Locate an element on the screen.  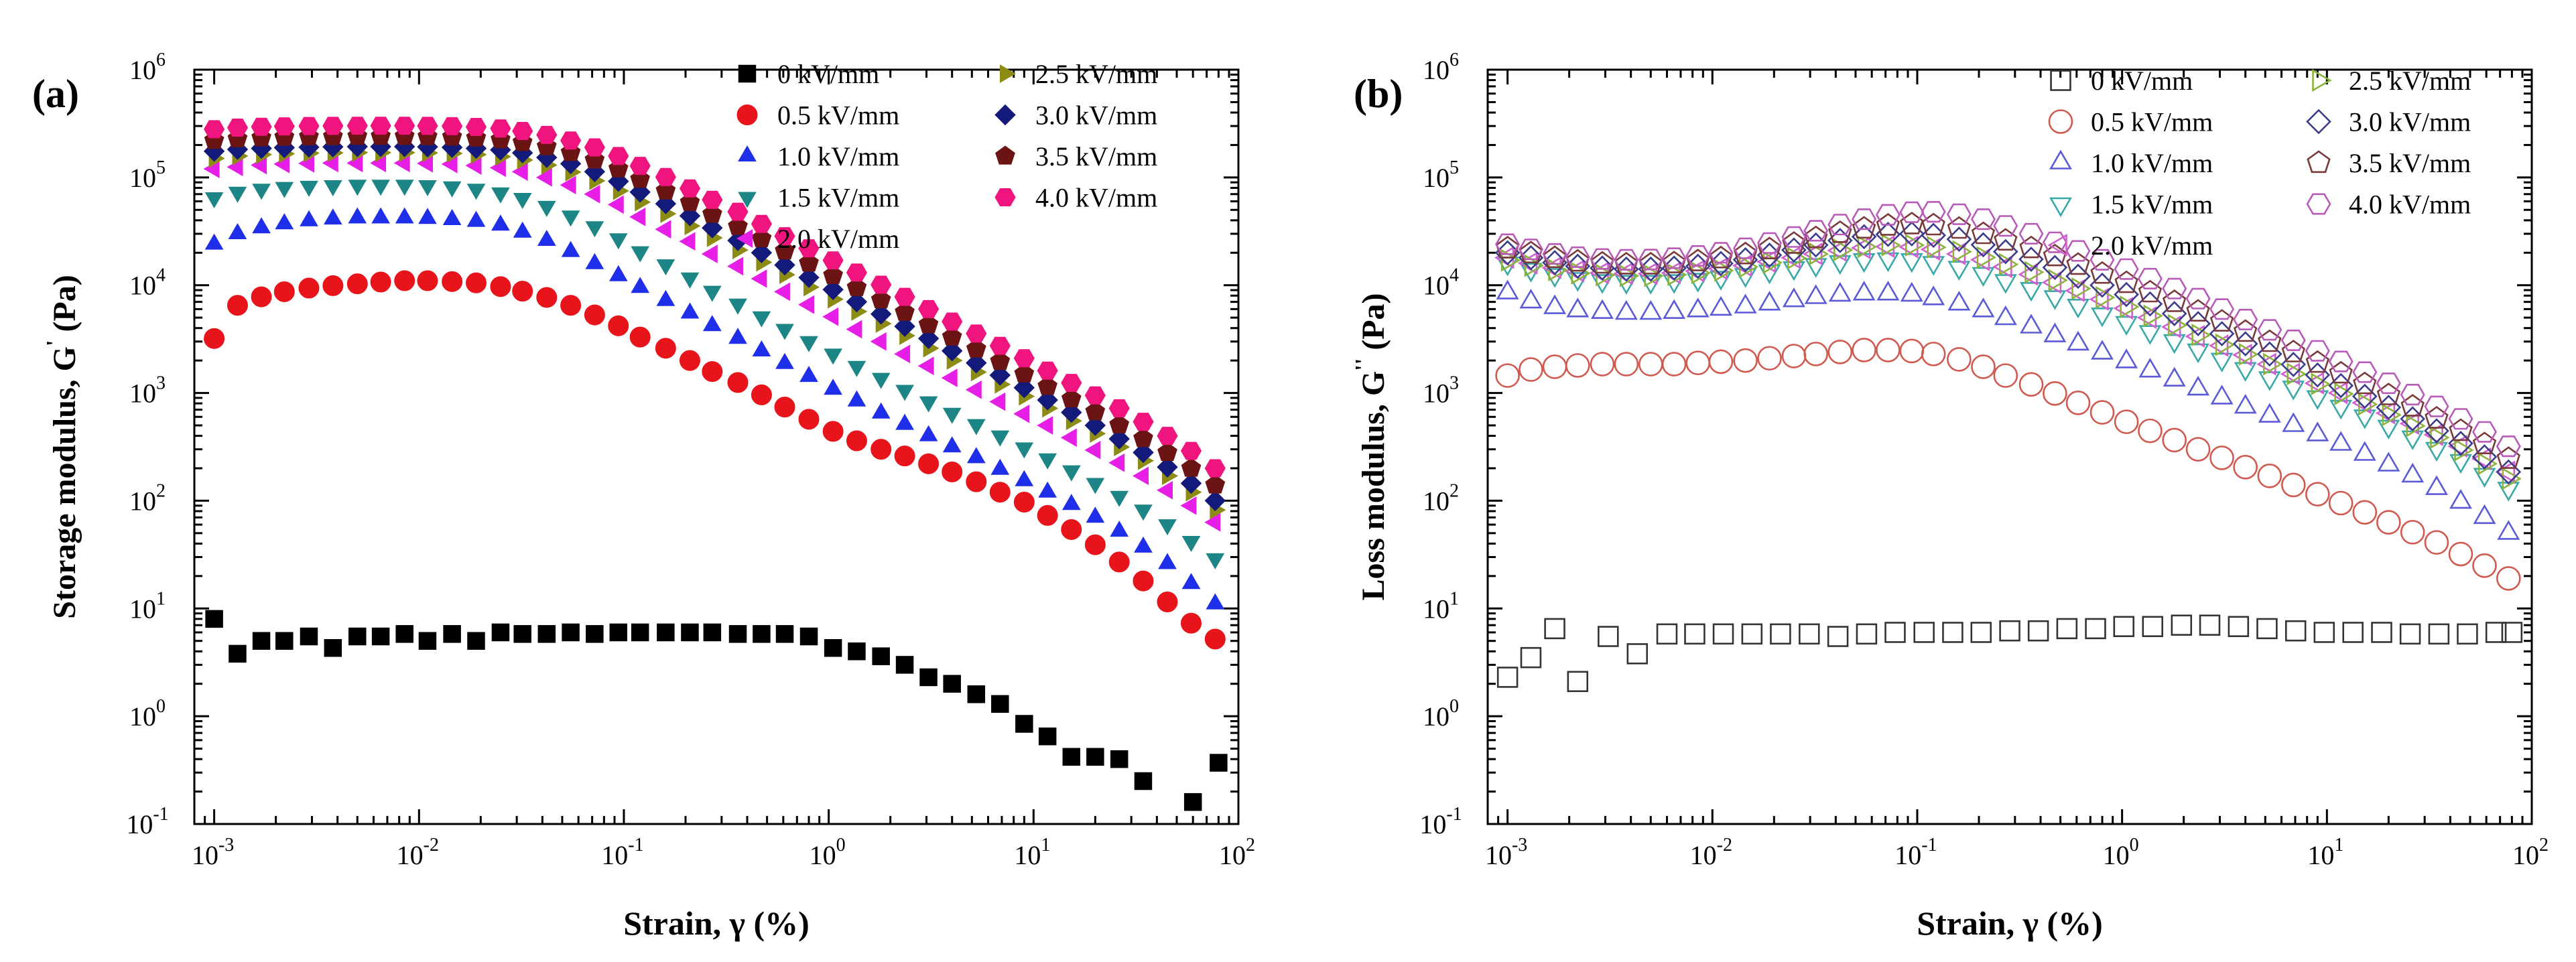
legend-item: 3.0 kV/mm is located at coordinates (2388, 122).